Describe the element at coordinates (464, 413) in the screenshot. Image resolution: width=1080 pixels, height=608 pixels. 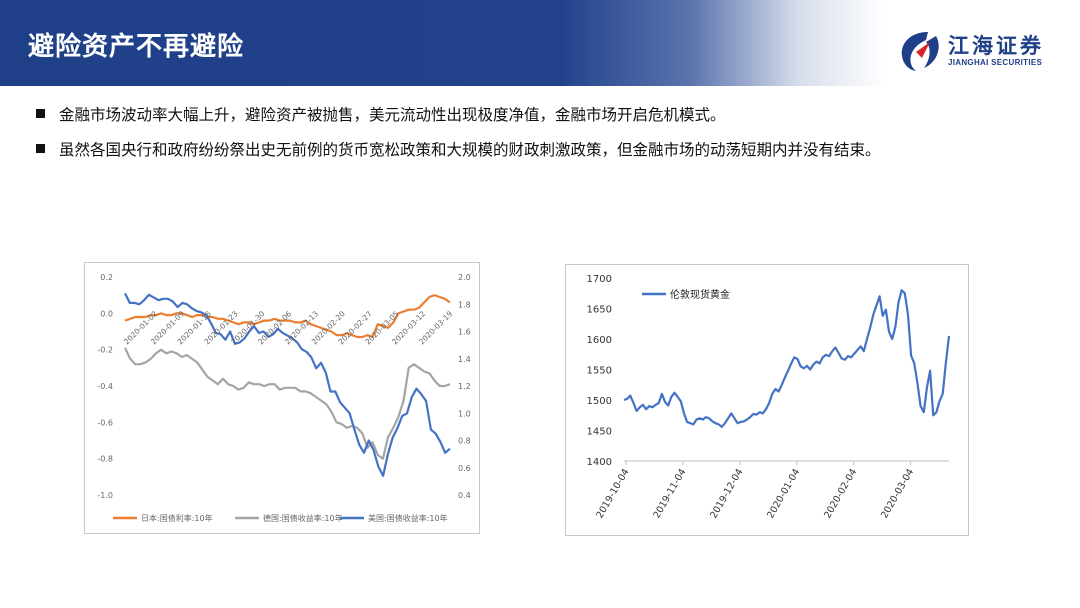
I see `right-y-tick-label: 1.0` at that location.